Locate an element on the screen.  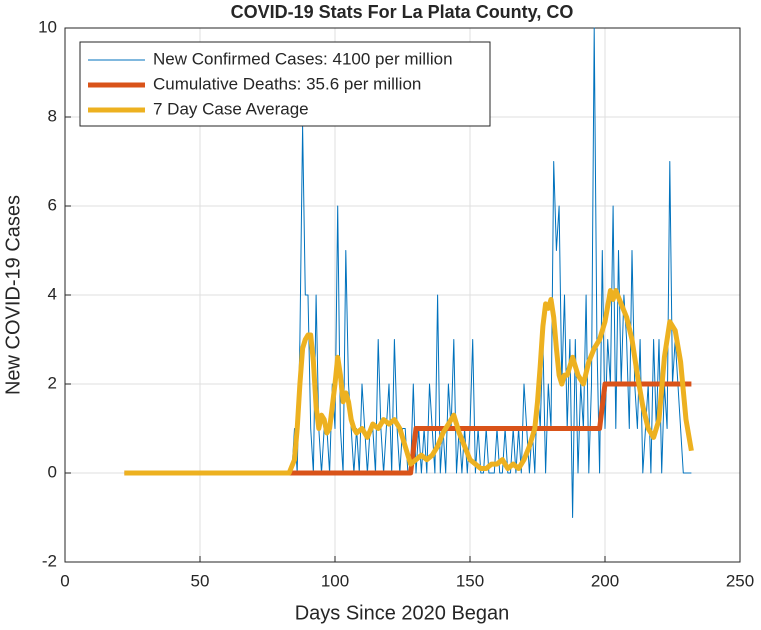
y-tick-label: 4 is located at coordinates (52, 293).